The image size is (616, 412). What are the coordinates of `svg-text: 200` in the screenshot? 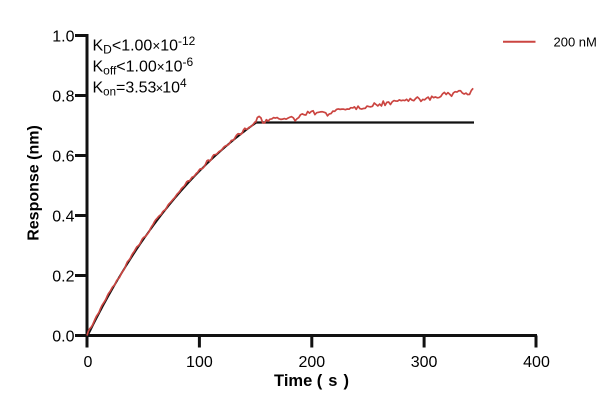 It's located at (311, 362).